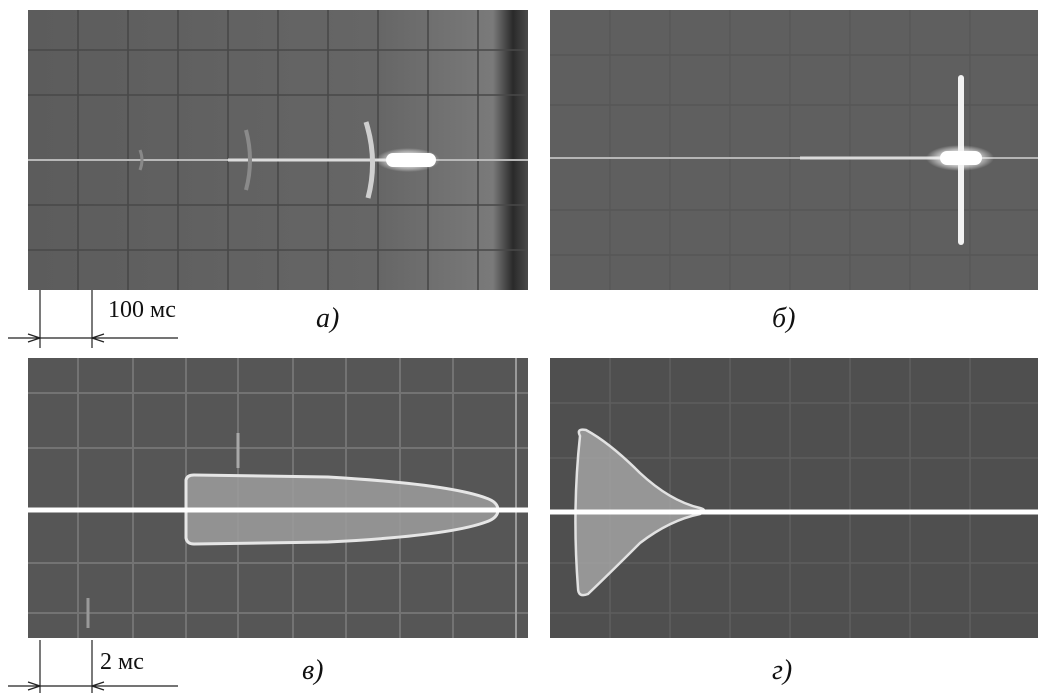 Image resolution: width=1040 pixels, height=698 pixels. Describe the element at coordinates (100, 320) in the screenshot. I see `time-scale-bar-100ms` at that location.